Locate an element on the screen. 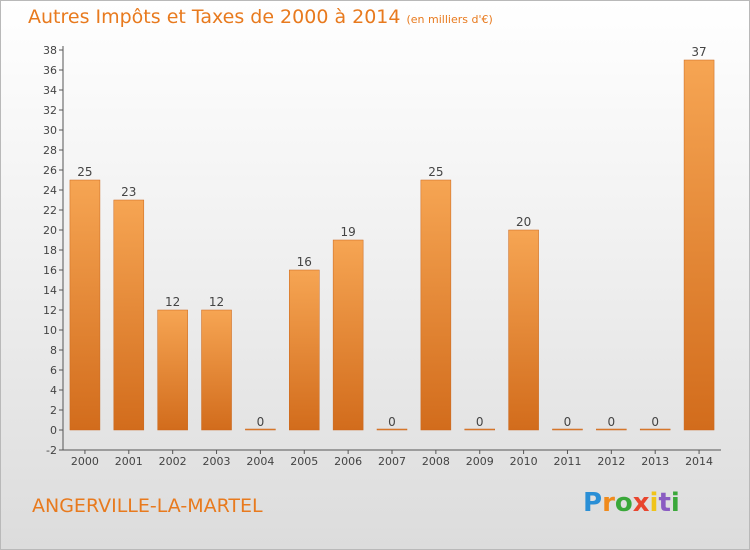  x-tick-label: 2005 is located at coordinates (304, 461).